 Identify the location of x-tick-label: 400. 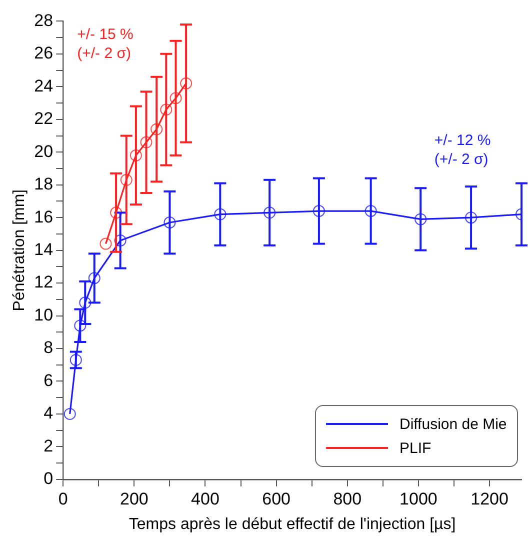
(205, 498).